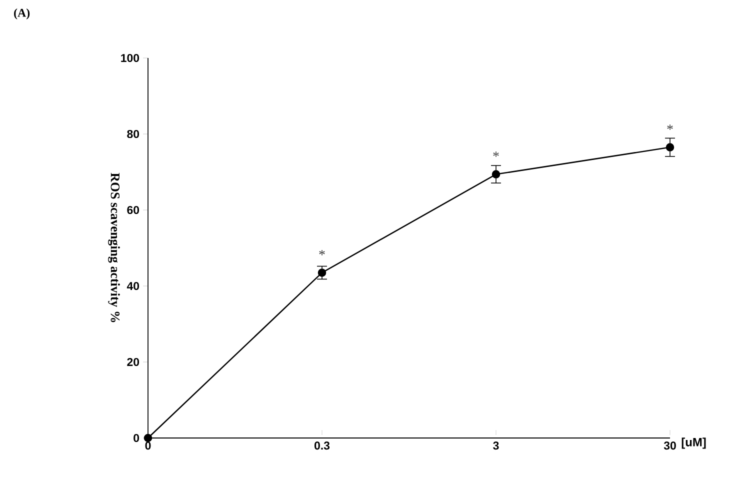  What do you see at coordinates (694, 443) in the screenshot?
I see `x-axis-title: [uM]` at bounding box center [694, 443].